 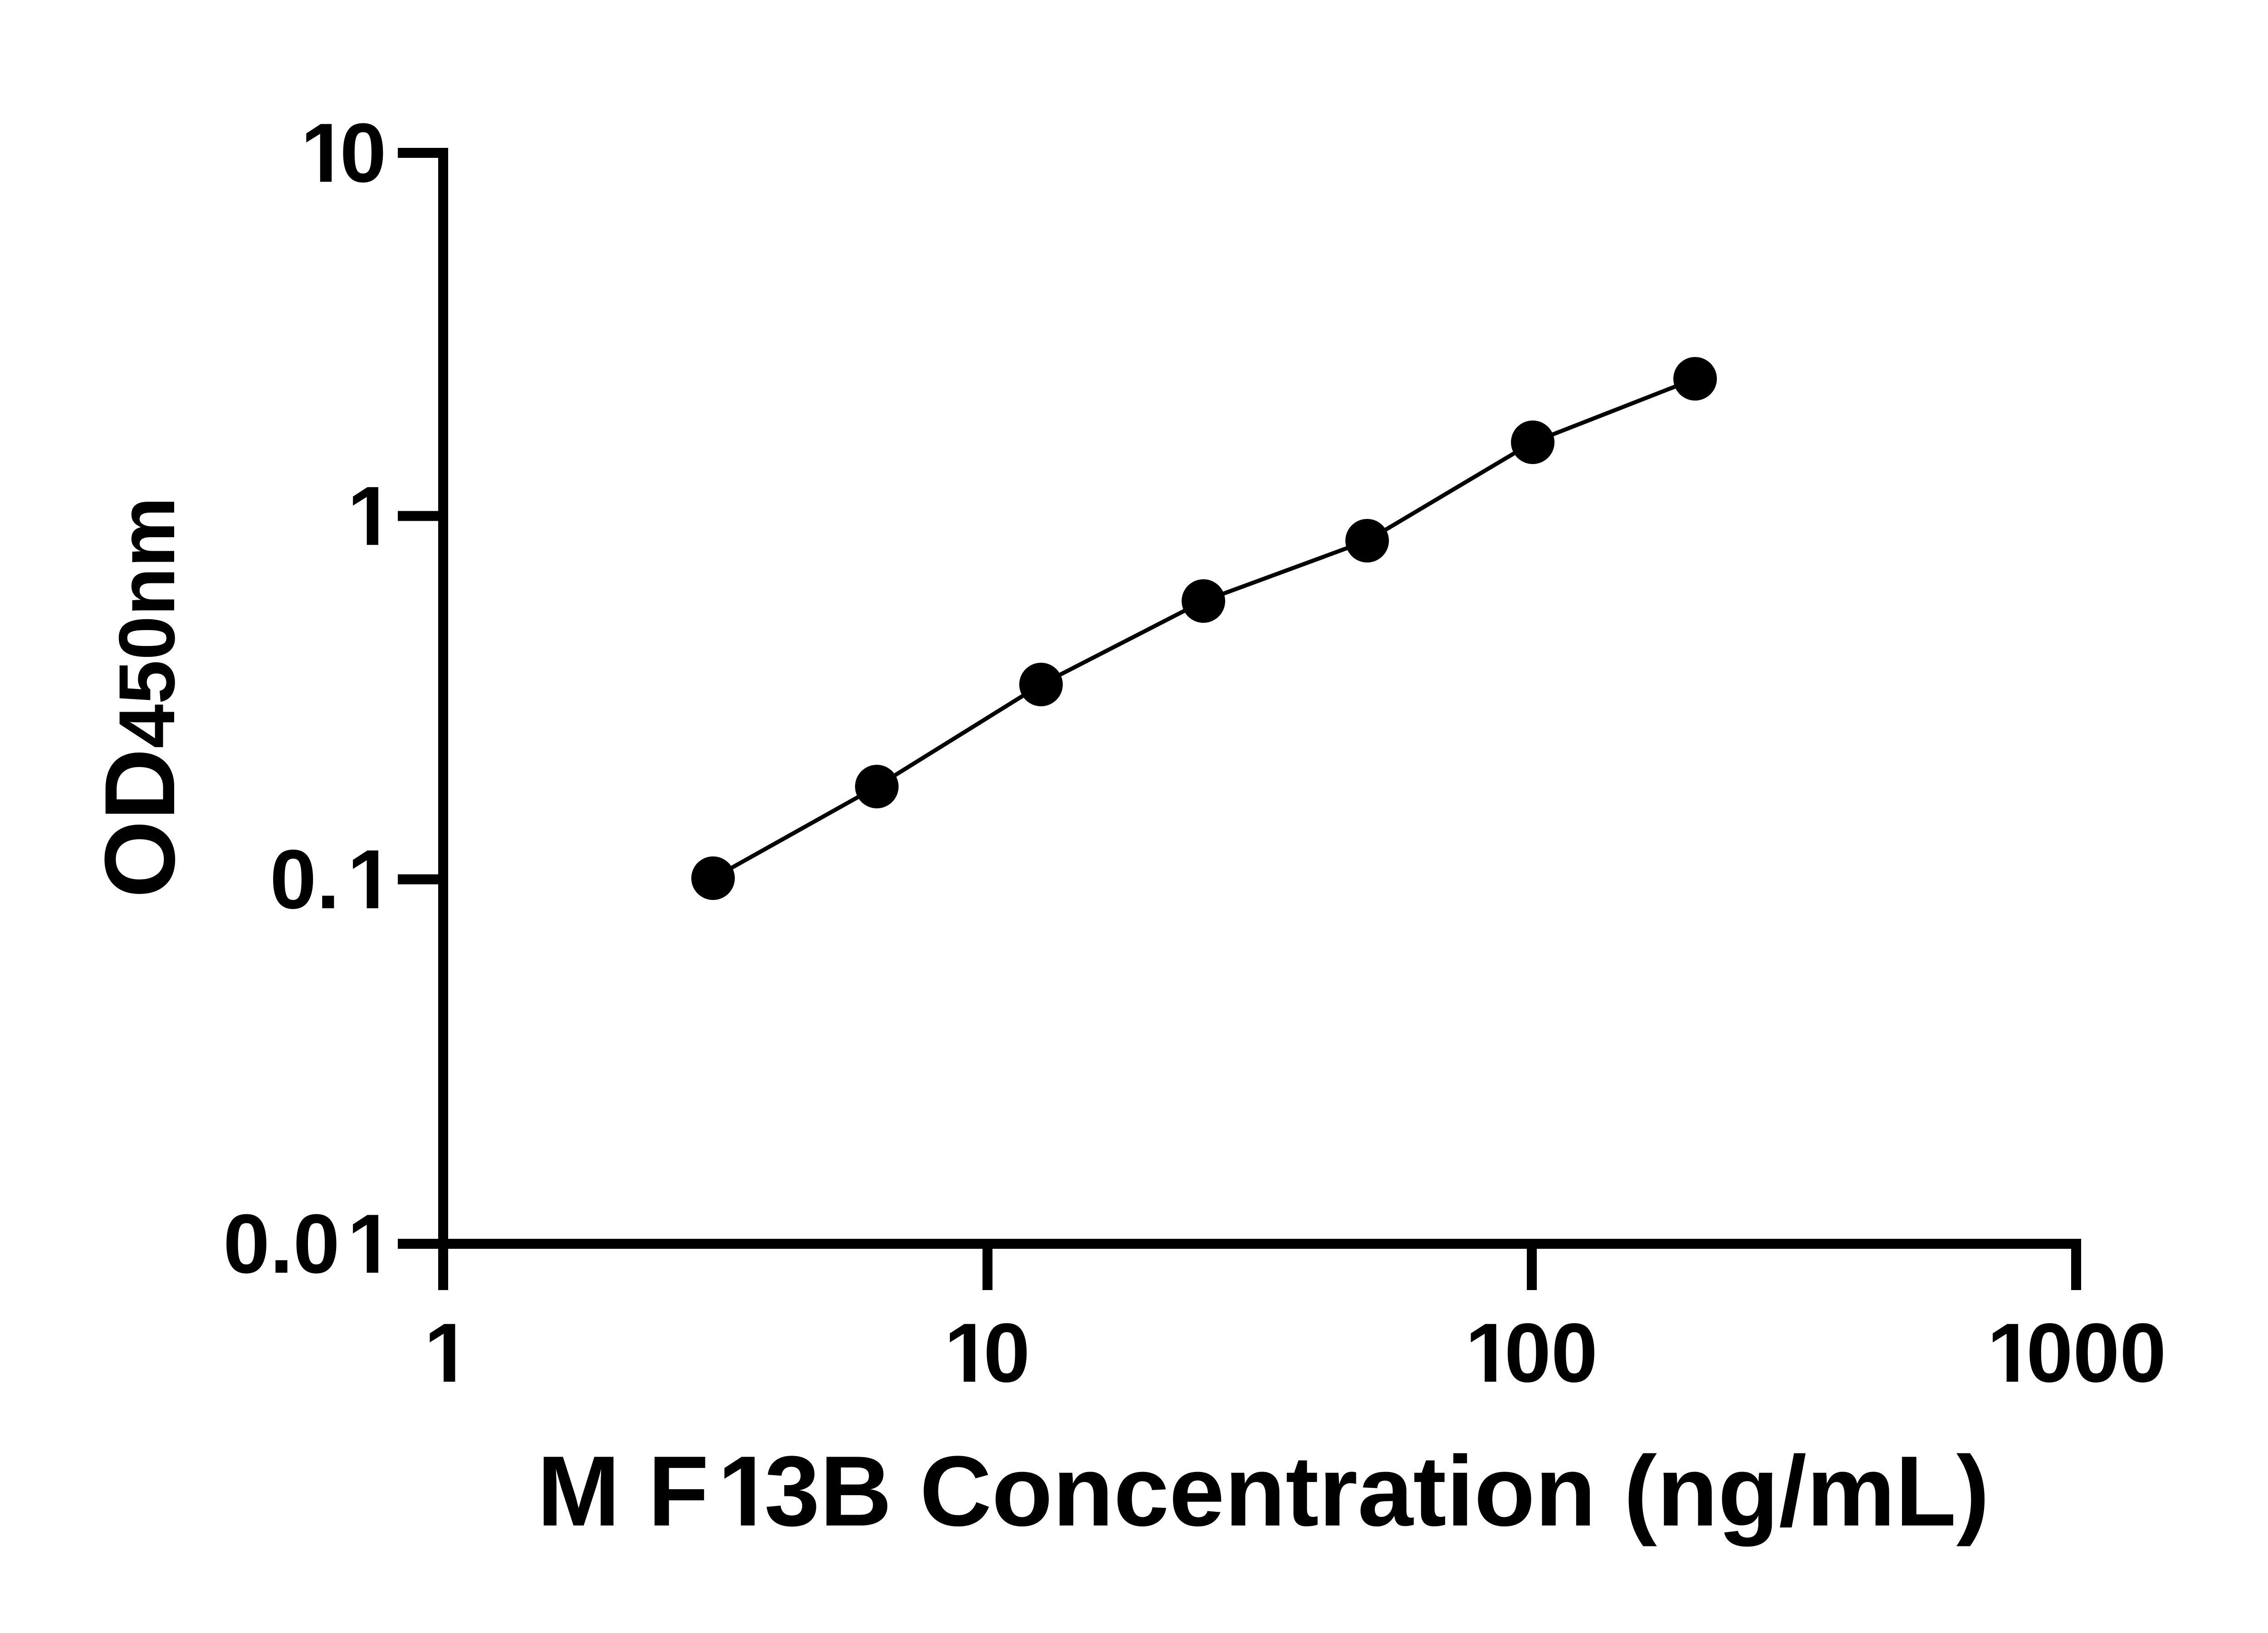 I want to click on svg-text: 00, so click(x=1551, y=1353).